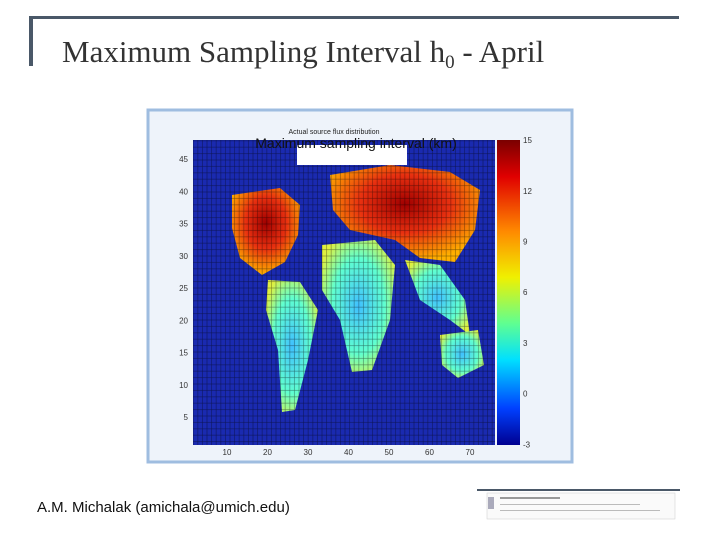 The width and height of the screenshot is (720, 540). What do you see at coordinates (267, 452) in the screenshot?
I see `x-tick-label: 20` at bounding box center [267, 452].